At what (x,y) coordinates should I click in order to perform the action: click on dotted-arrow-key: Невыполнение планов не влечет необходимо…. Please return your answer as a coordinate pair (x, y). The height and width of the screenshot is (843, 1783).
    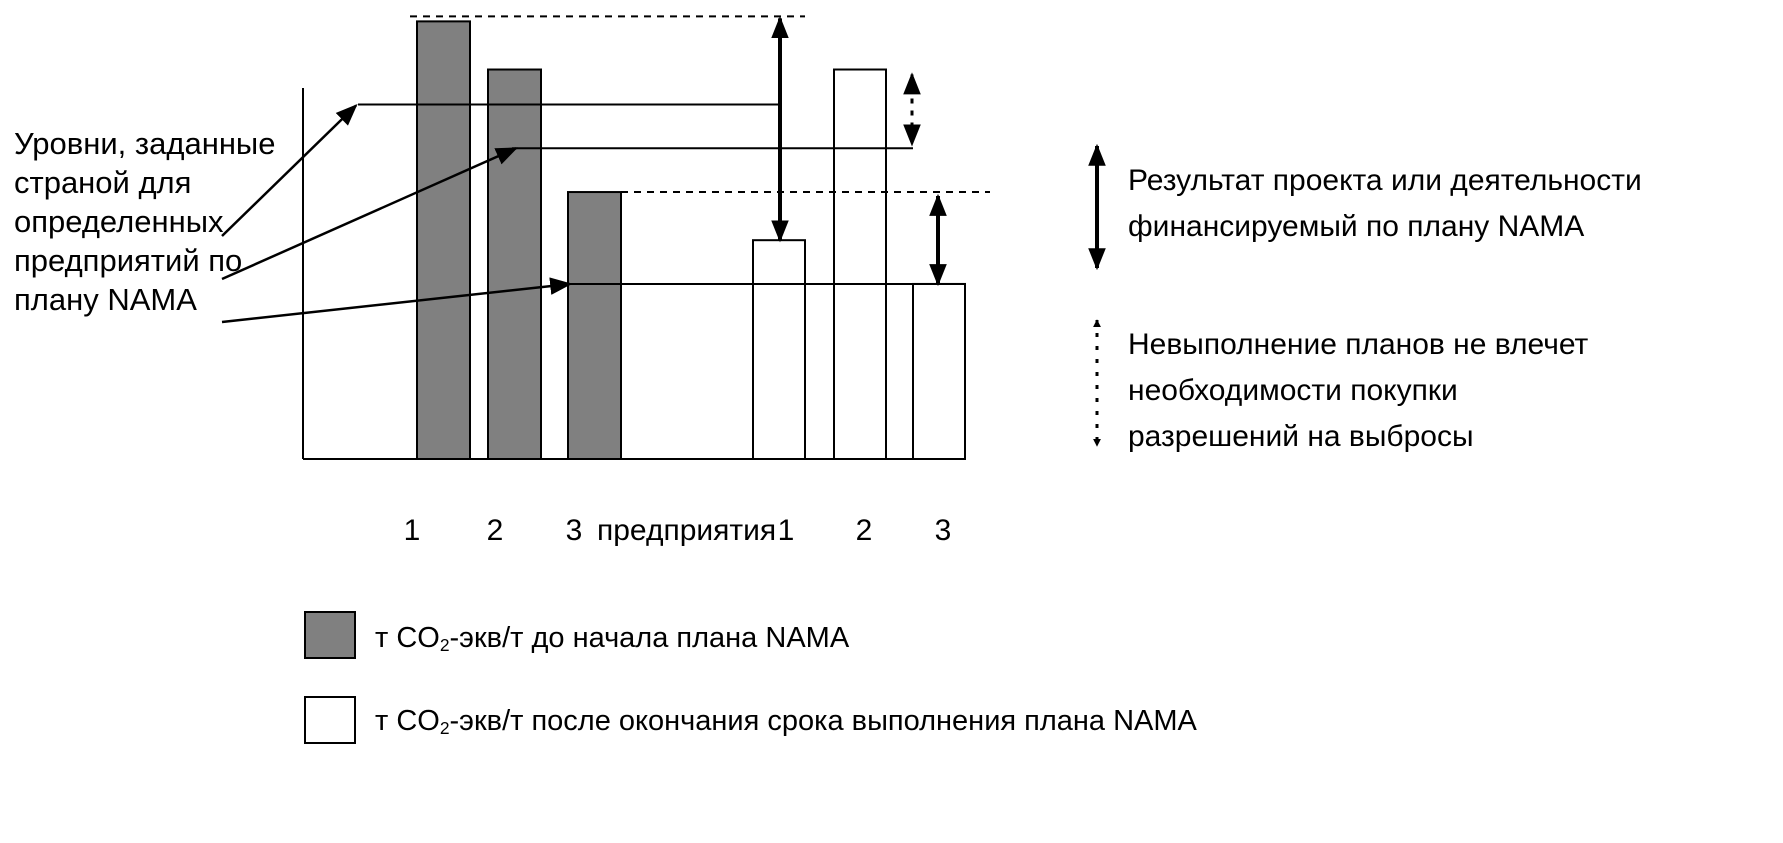
    Looking at the image, I should click on (1358, 391).